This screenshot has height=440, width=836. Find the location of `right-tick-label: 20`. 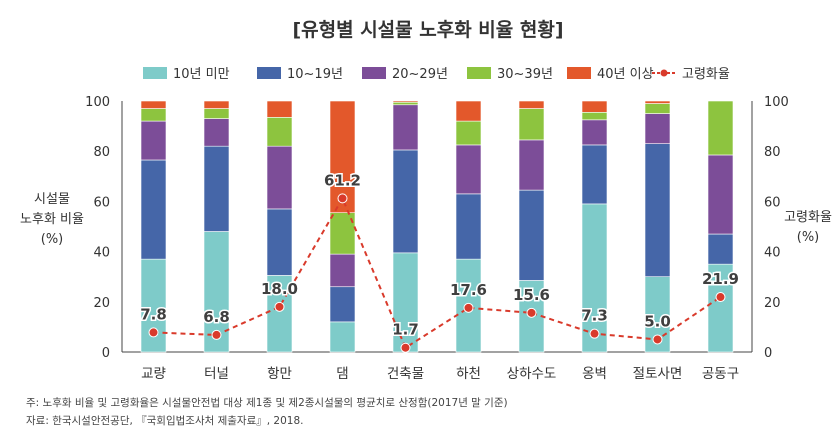

right-tick-label: 20 is located at coordinates (772, 303).